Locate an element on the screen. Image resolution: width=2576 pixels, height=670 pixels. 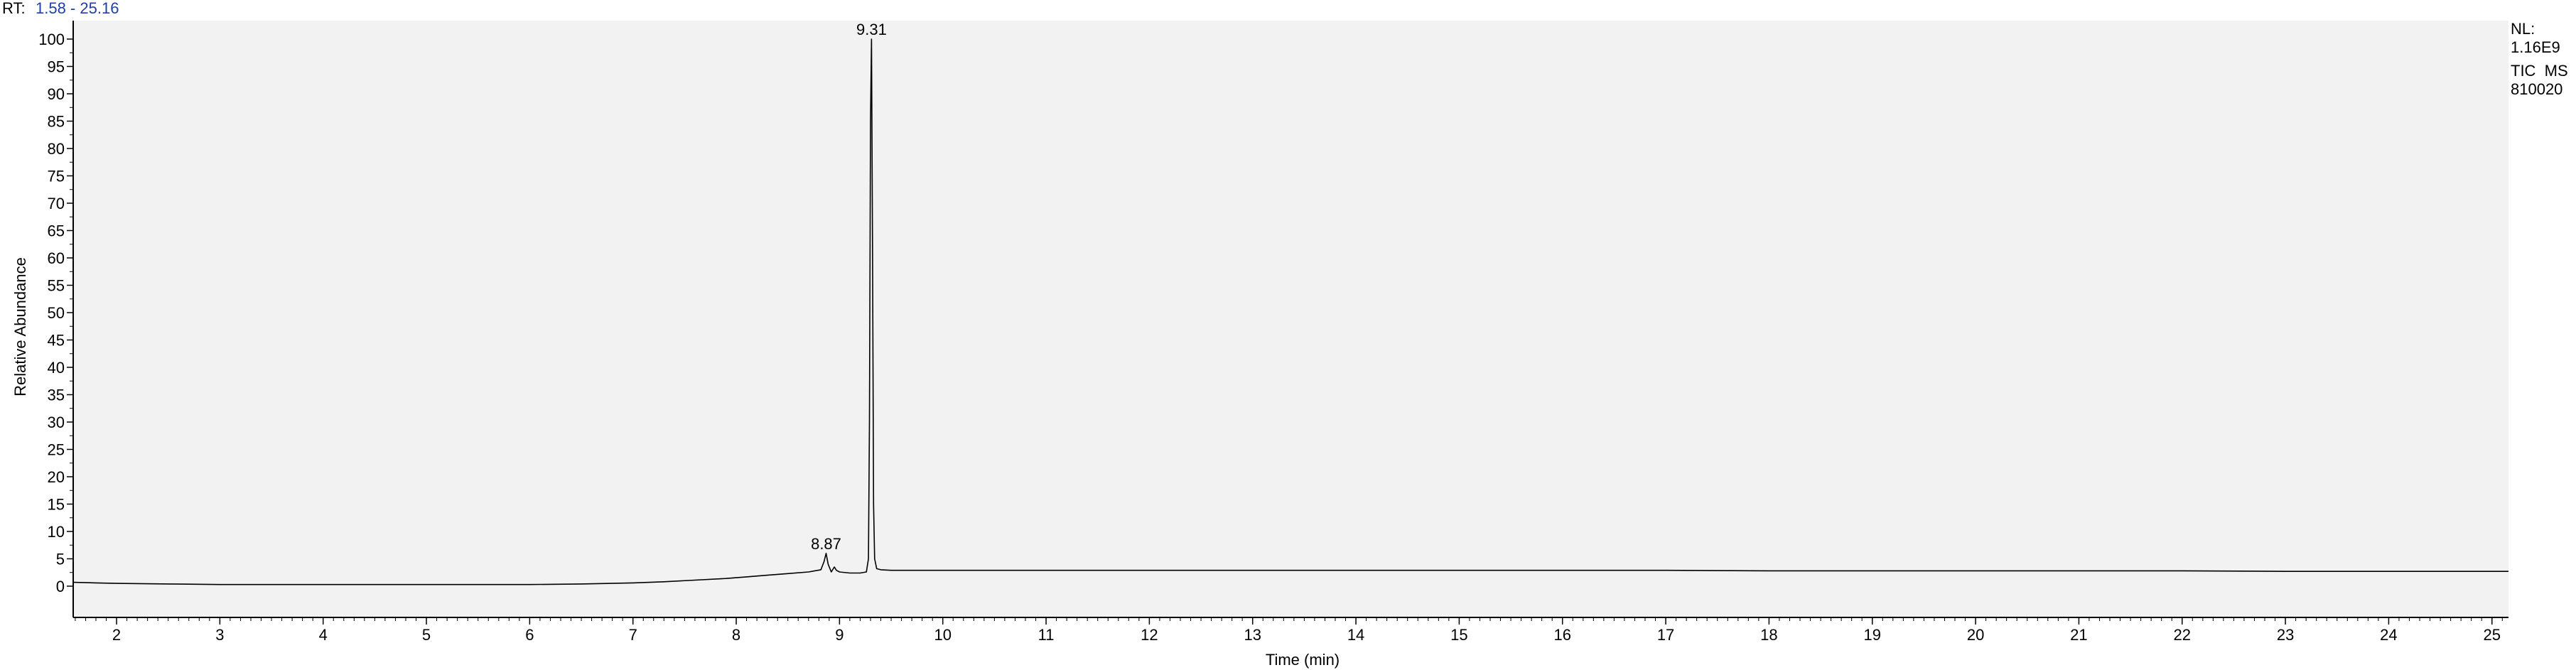
y-tick-label: 85 is located at coordinates (56, 122).